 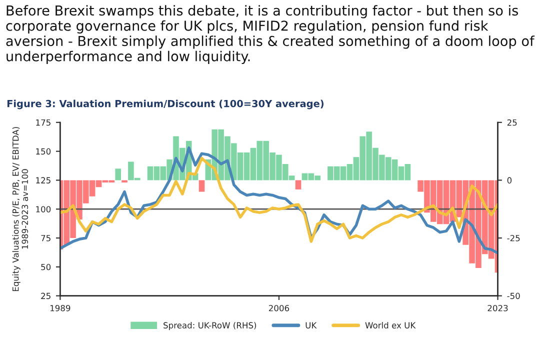 I want to click on x-tick-label: 2006, so click(x=279, y=308).